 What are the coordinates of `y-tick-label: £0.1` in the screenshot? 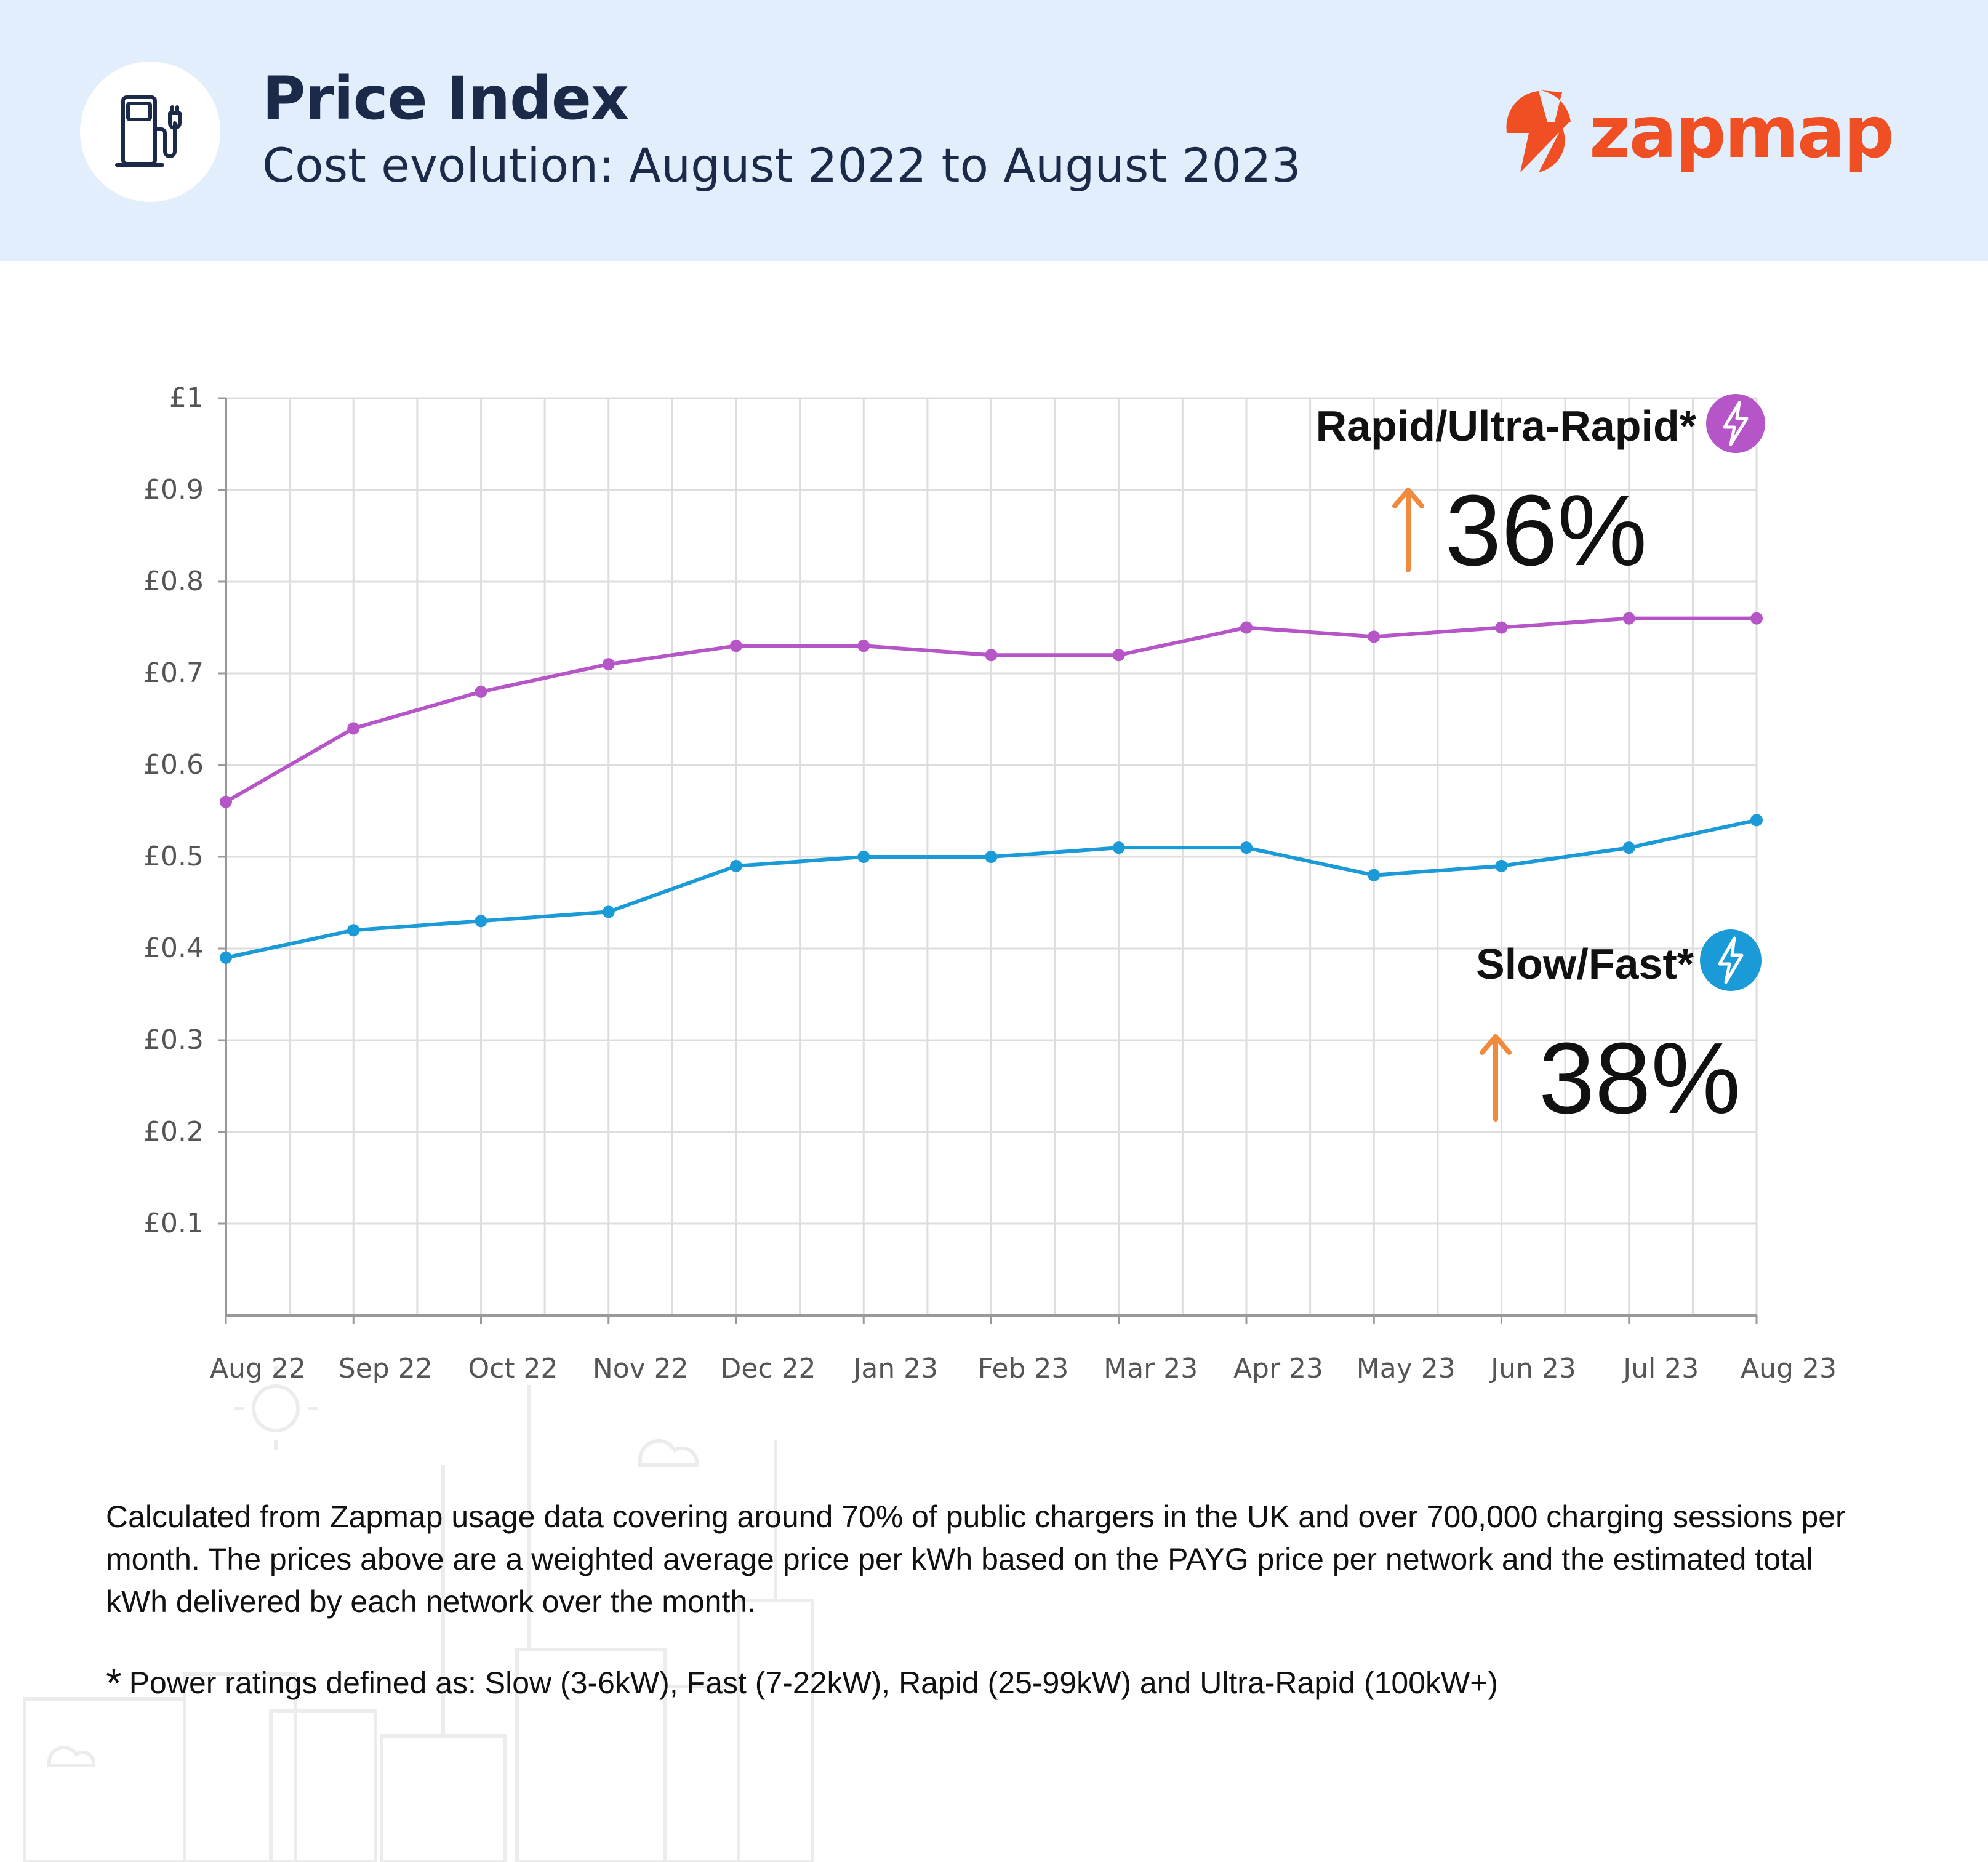 It's located at (174, 1223).